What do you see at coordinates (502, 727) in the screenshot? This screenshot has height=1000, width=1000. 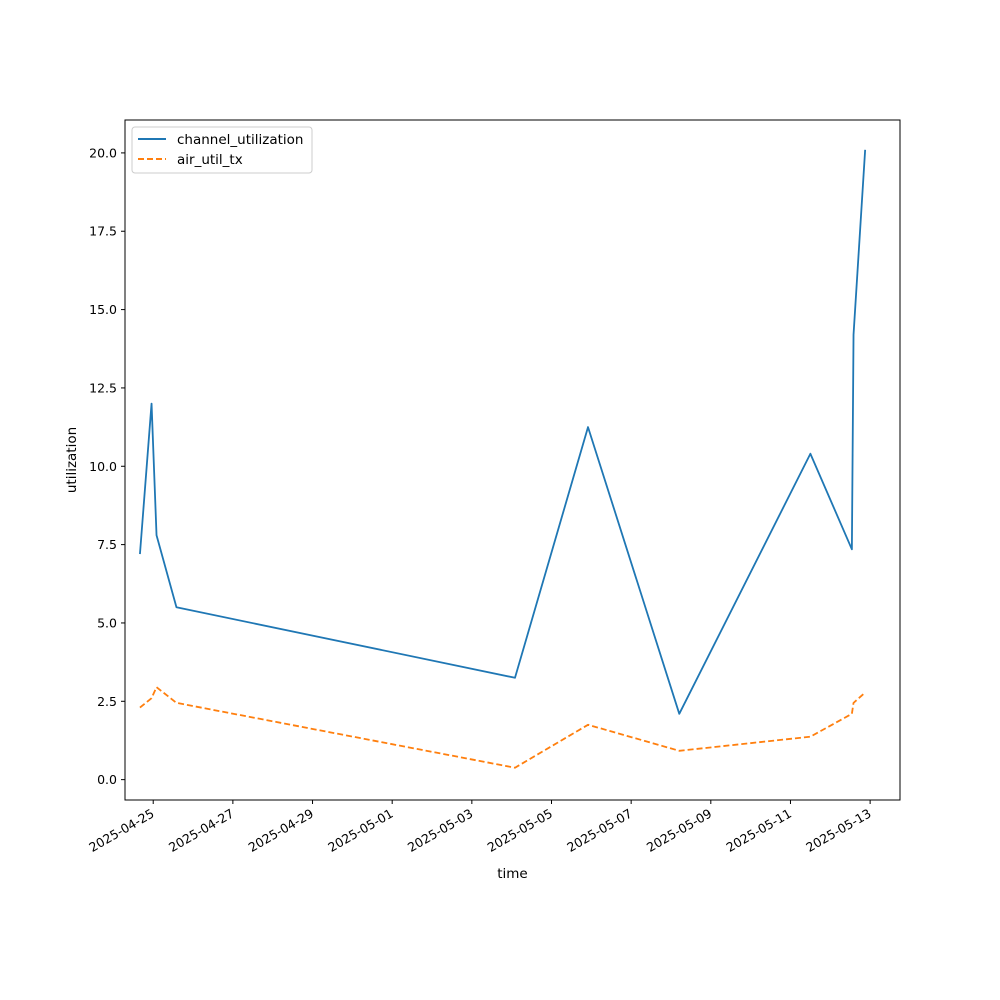 I see `series-line-air-util-tx` at bounding box center [502, 727].